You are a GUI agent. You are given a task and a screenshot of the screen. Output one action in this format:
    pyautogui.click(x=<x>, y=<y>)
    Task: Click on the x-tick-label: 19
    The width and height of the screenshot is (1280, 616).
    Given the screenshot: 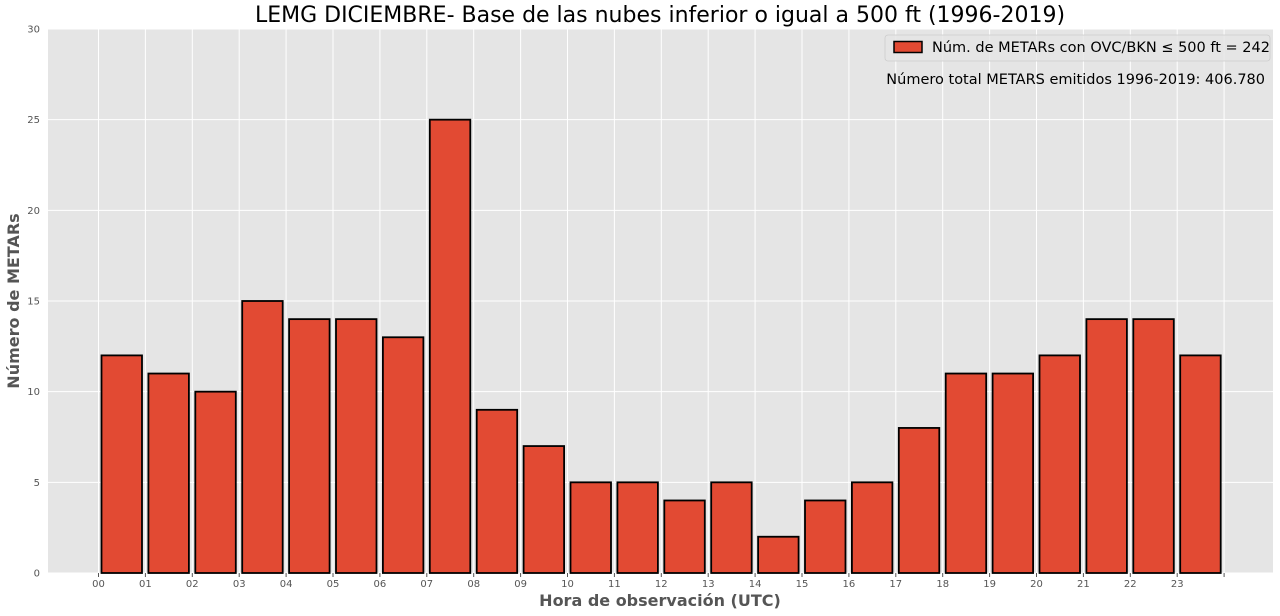 What is the action you would take?
    pyautogui.click(x=989, y=584)
    